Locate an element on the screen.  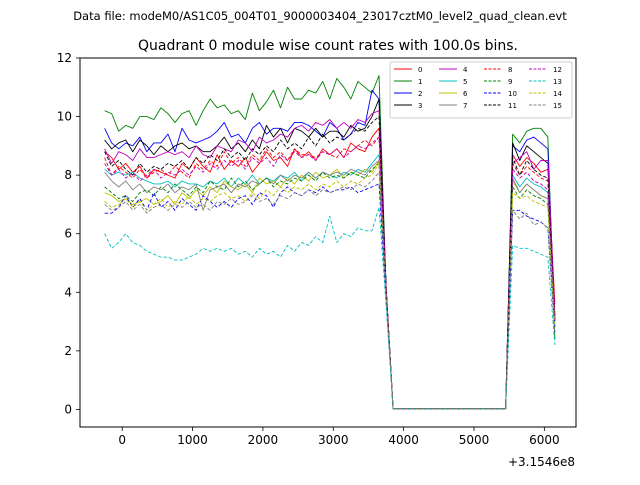
y-tick-label: 0 is located at coordinates (68, 409).